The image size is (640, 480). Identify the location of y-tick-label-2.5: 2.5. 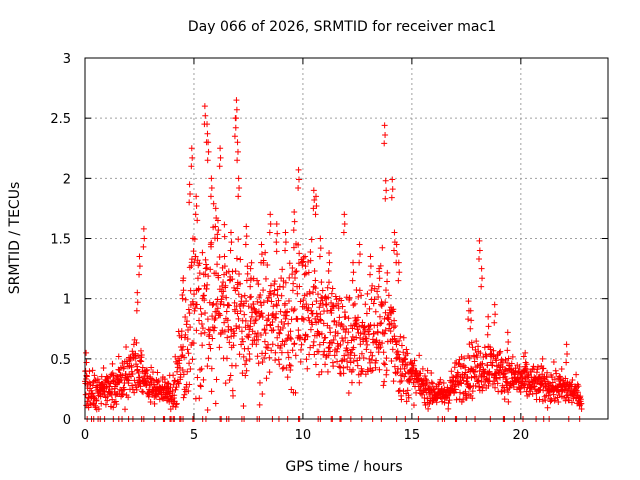
(60, 119).